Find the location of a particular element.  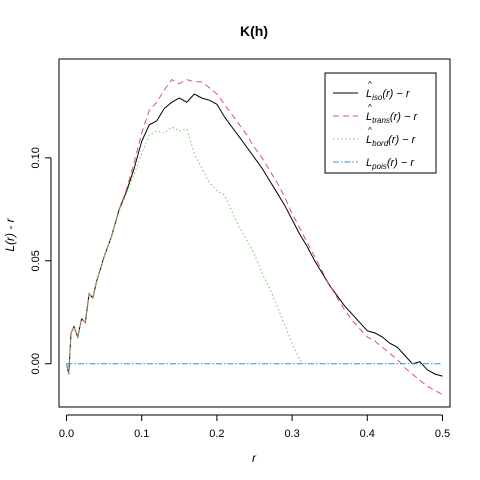

y-tick-label: 0.05 is located at coordinates (36, 260).